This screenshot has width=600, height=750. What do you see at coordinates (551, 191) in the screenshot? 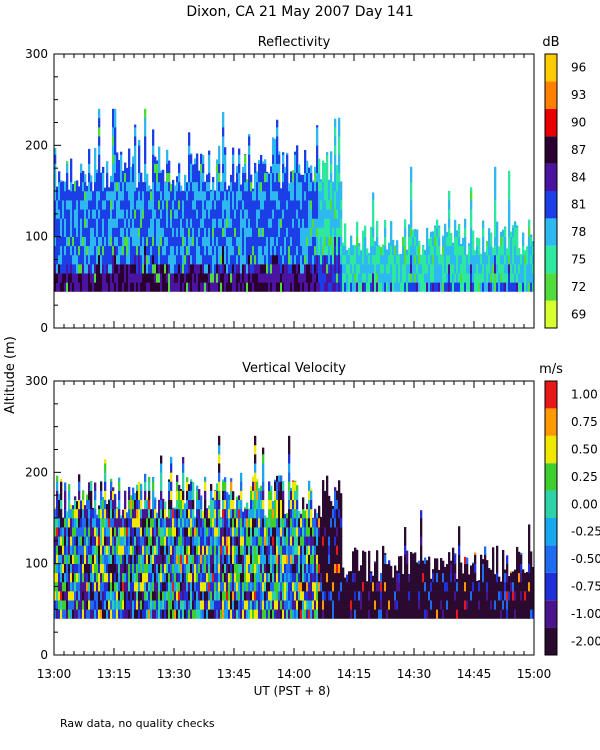
I see `reflectivity-colorbar-frame` at bounding box center [551, 191].